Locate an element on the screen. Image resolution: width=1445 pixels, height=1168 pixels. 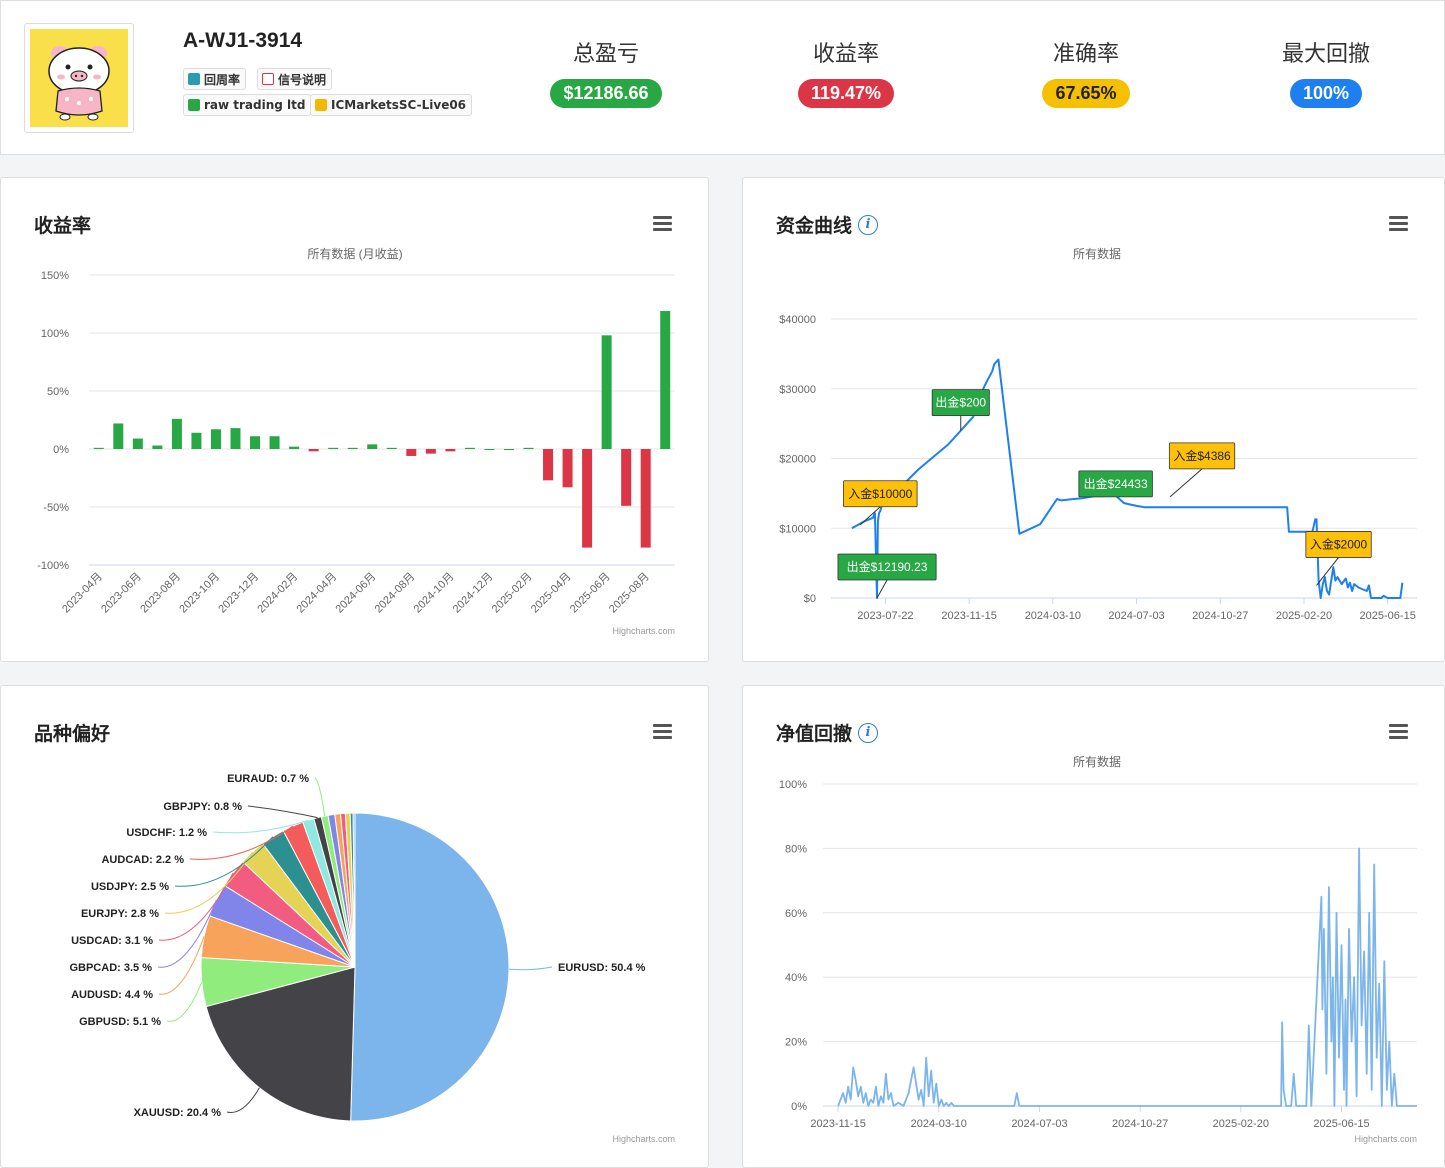
stat-max-drawdown: 最大回撤 100% is located at coordinates (1325, 73).